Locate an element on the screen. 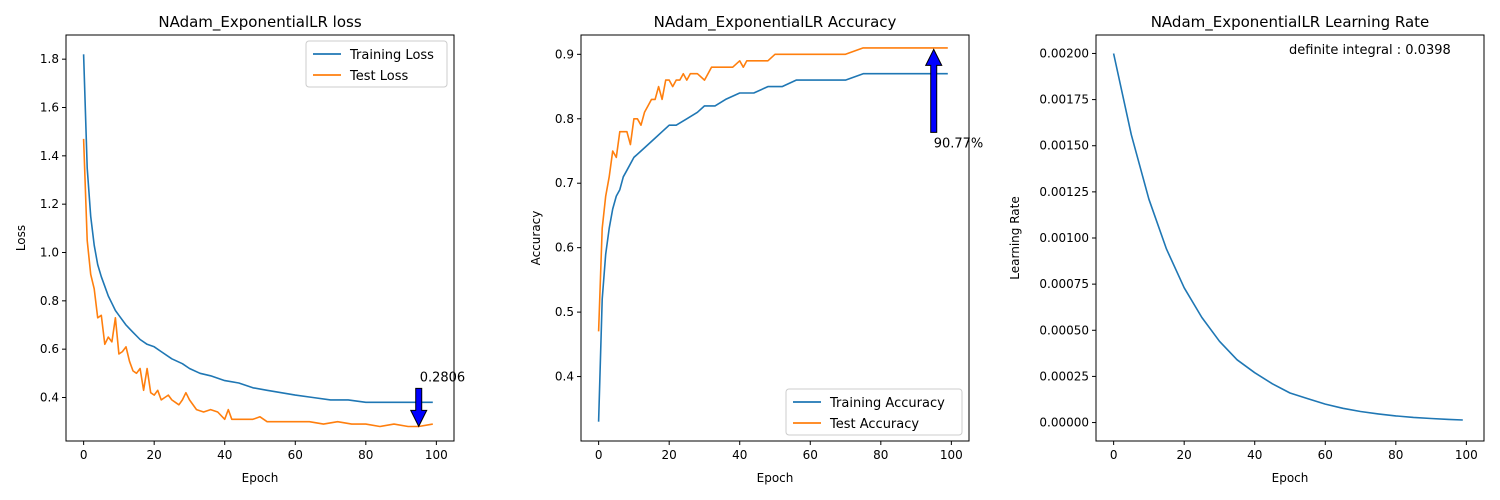 The image size is (1500, 500). y-tick-label: 0.7 is located at coordinates (564, 183).